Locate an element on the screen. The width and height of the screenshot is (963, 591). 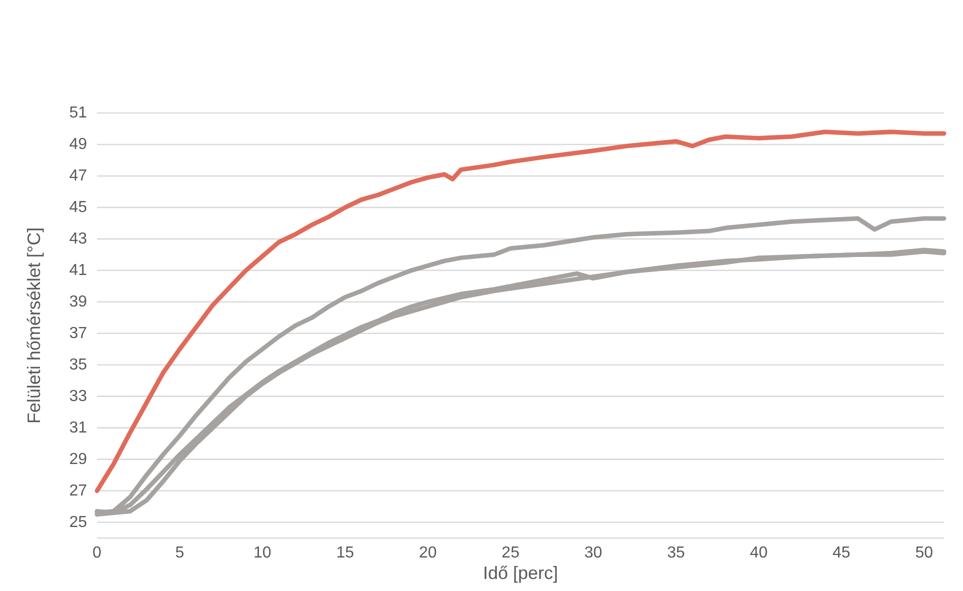
y-tick-label: 45 is located at coordinates (78, 207).